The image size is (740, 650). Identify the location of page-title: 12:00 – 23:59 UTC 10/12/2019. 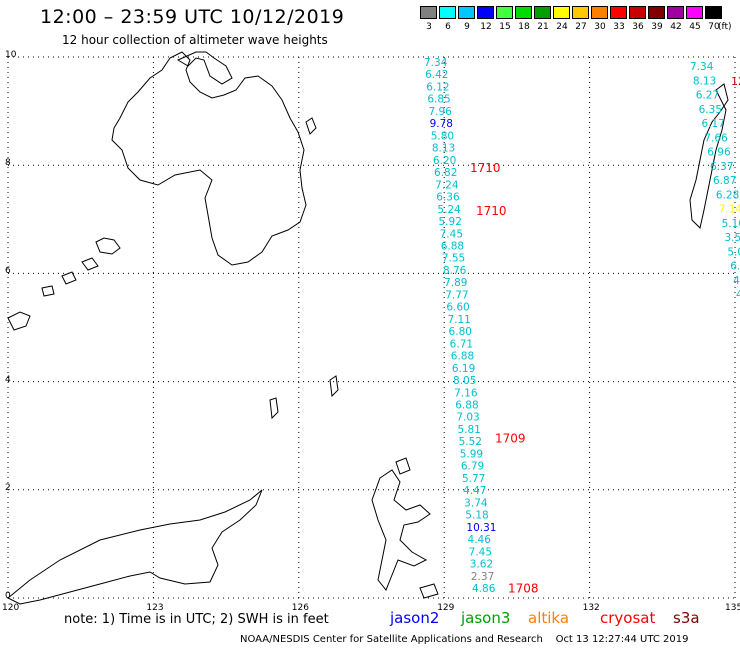
(192, 17).